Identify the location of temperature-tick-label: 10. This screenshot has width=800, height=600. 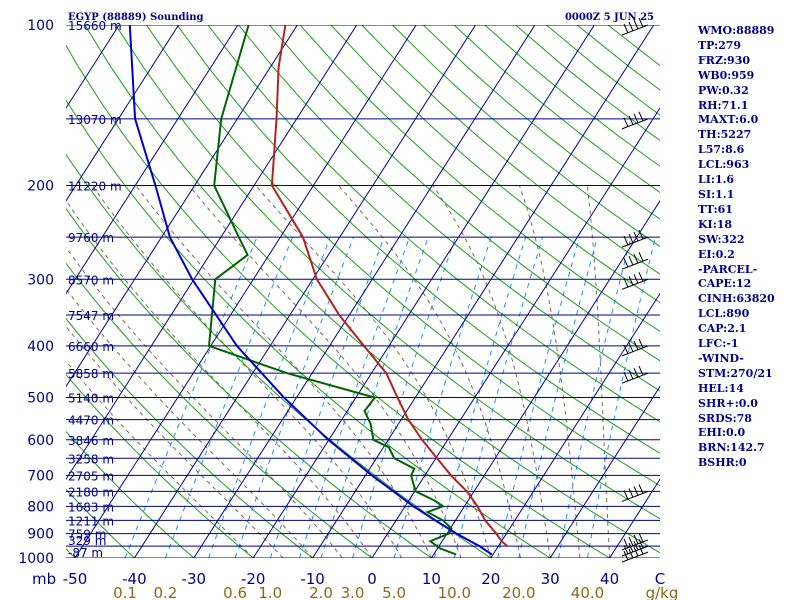
(431, 579).